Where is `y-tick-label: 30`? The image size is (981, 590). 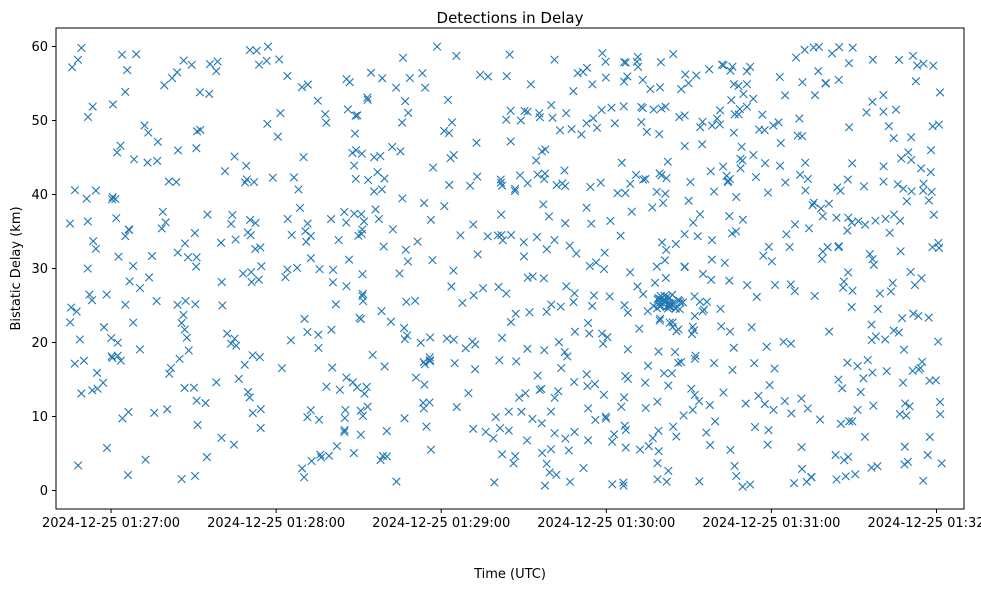 y-tick-label: 30 is located at coordinates (39, 269).